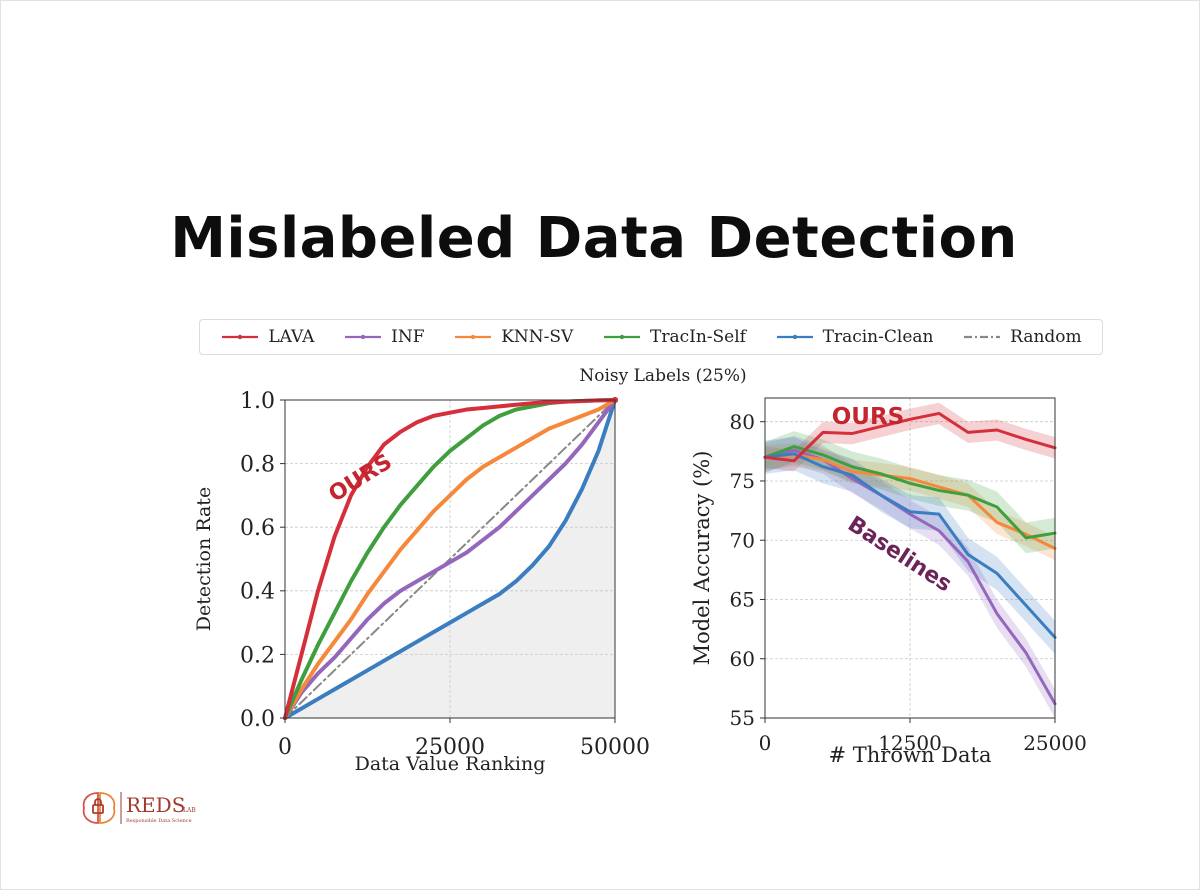  Describe the element at coordinates (189, 810) in the screenshot. I see `logo-sup: LAB` at that location.